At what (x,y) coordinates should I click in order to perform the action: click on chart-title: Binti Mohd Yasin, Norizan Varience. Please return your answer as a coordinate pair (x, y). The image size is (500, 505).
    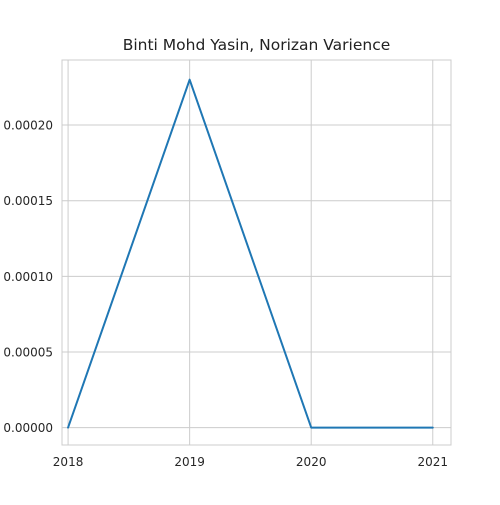
    Looking at the image, I should click on (256, 45).